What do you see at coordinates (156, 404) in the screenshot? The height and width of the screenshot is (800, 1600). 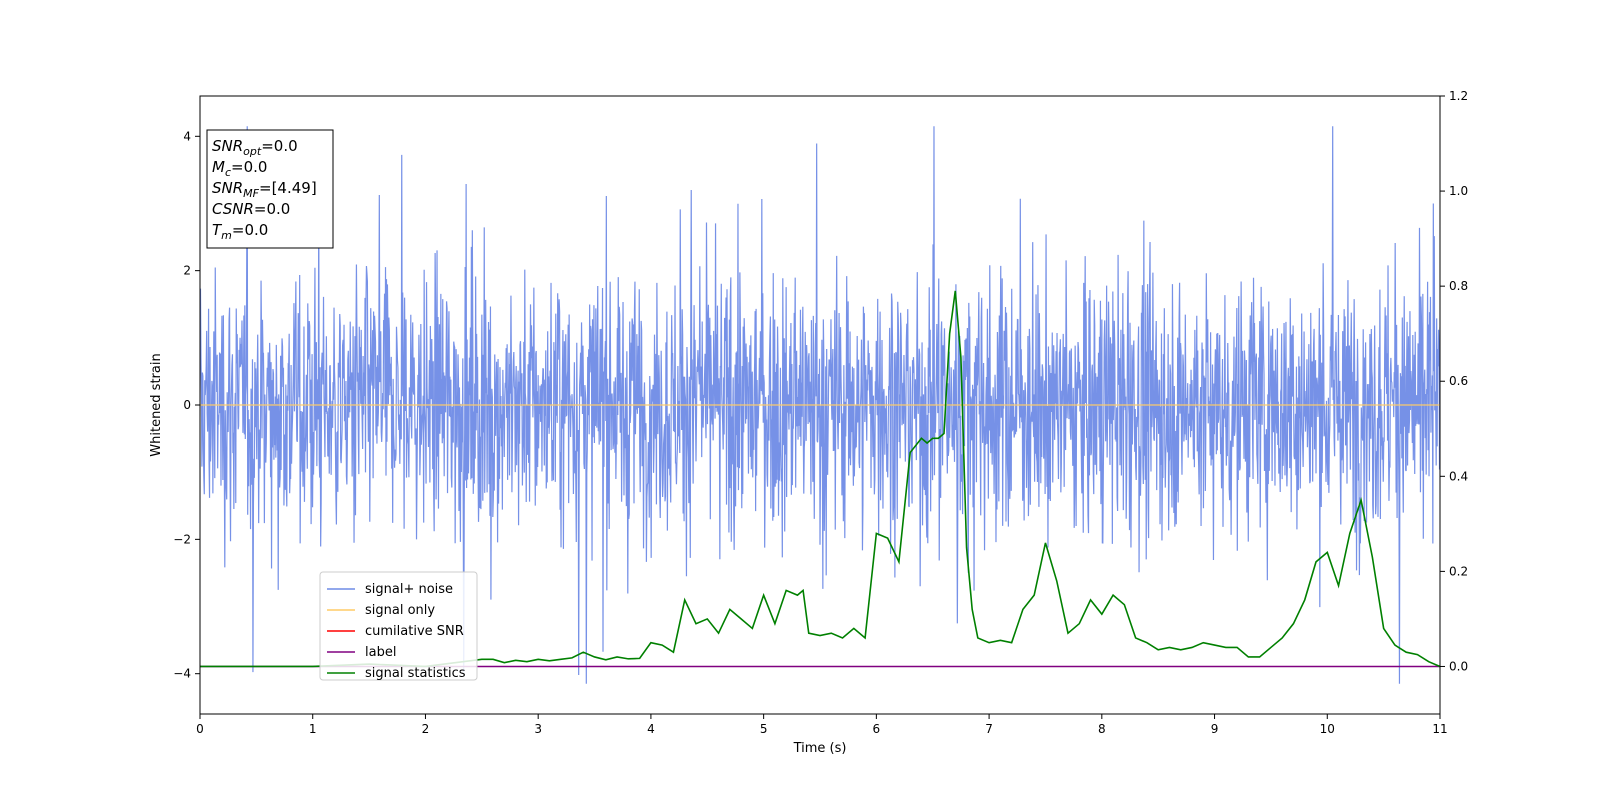 I see `y-axis-label: Whitened strain` at bounding box center [156, 404].